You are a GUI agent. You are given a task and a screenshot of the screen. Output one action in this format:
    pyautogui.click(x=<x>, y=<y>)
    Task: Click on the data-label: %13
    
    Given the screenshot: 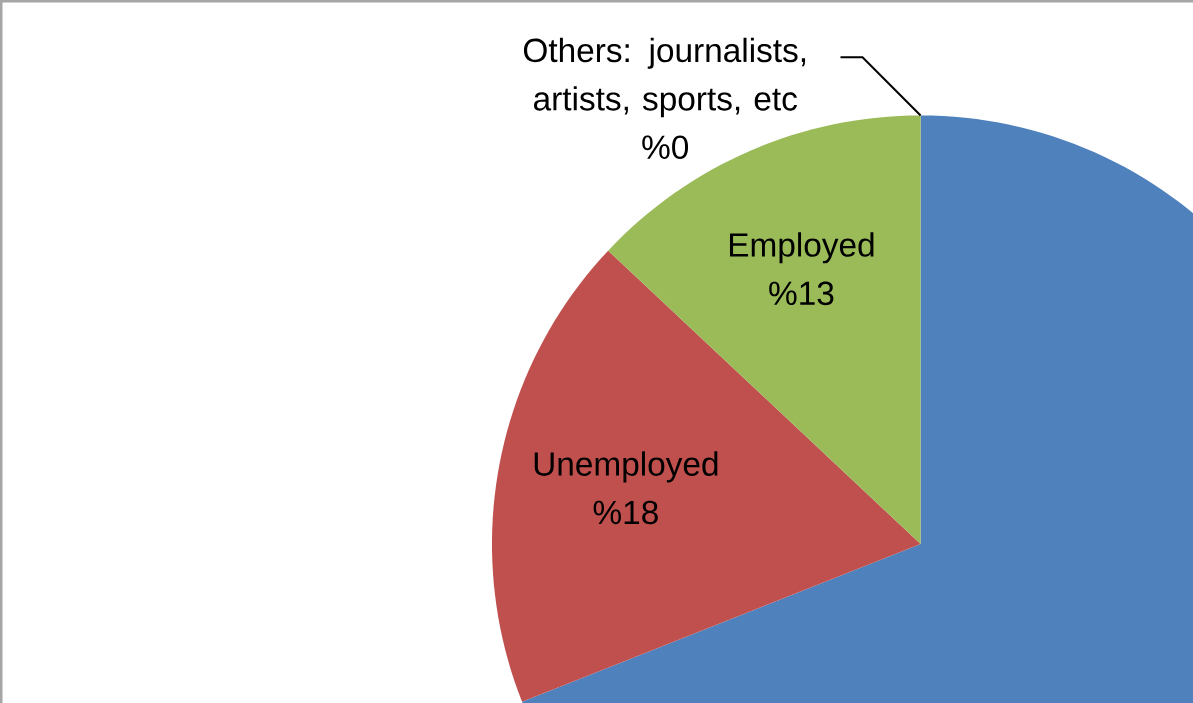 What is the action you would take?
    pyautogui.click(x=801, y=293)
    